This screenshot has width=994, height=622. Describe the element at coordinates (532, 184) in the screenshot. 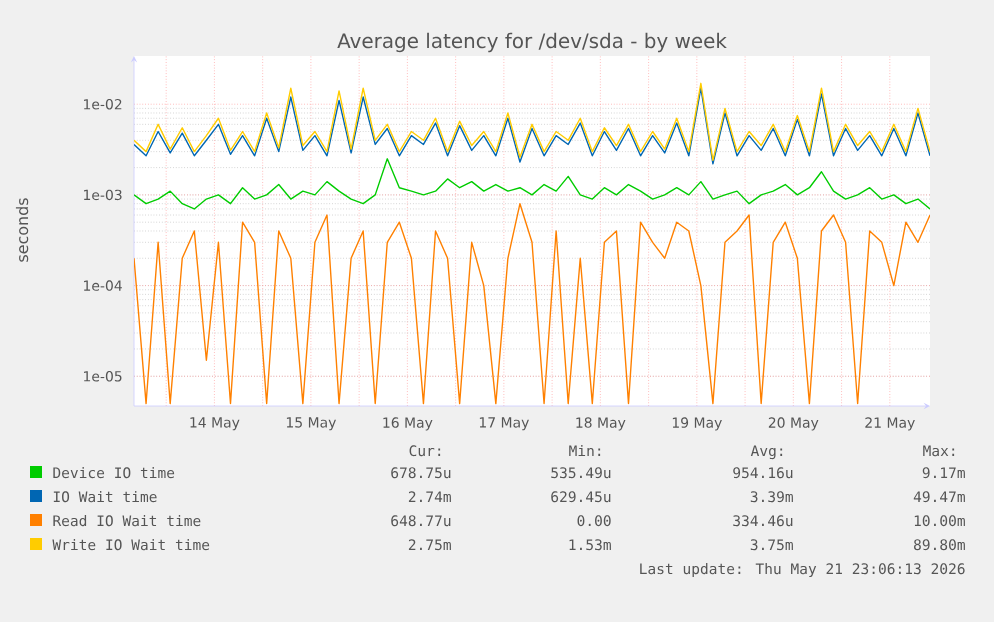

I see `line-series` at that location.